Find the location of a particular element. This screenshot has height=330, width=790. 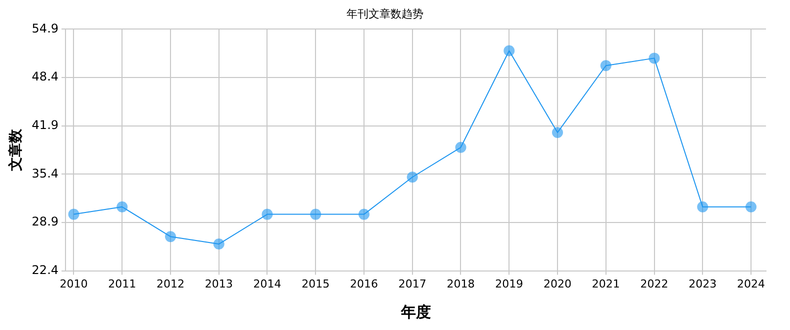

x-tick-label: 2024 is located at coordinates (751, 283).